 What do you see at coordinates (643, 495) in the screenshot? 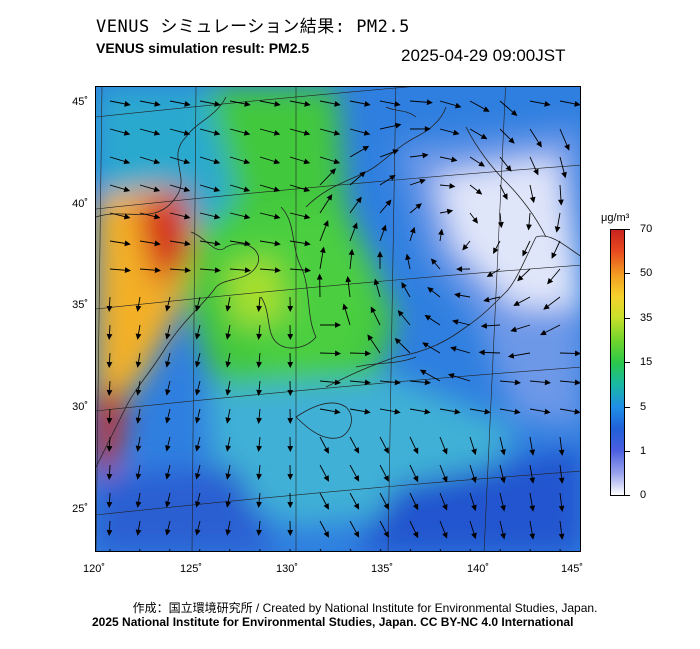
I see `colorbar-label-0: 0` at bounding box center [643, 495].